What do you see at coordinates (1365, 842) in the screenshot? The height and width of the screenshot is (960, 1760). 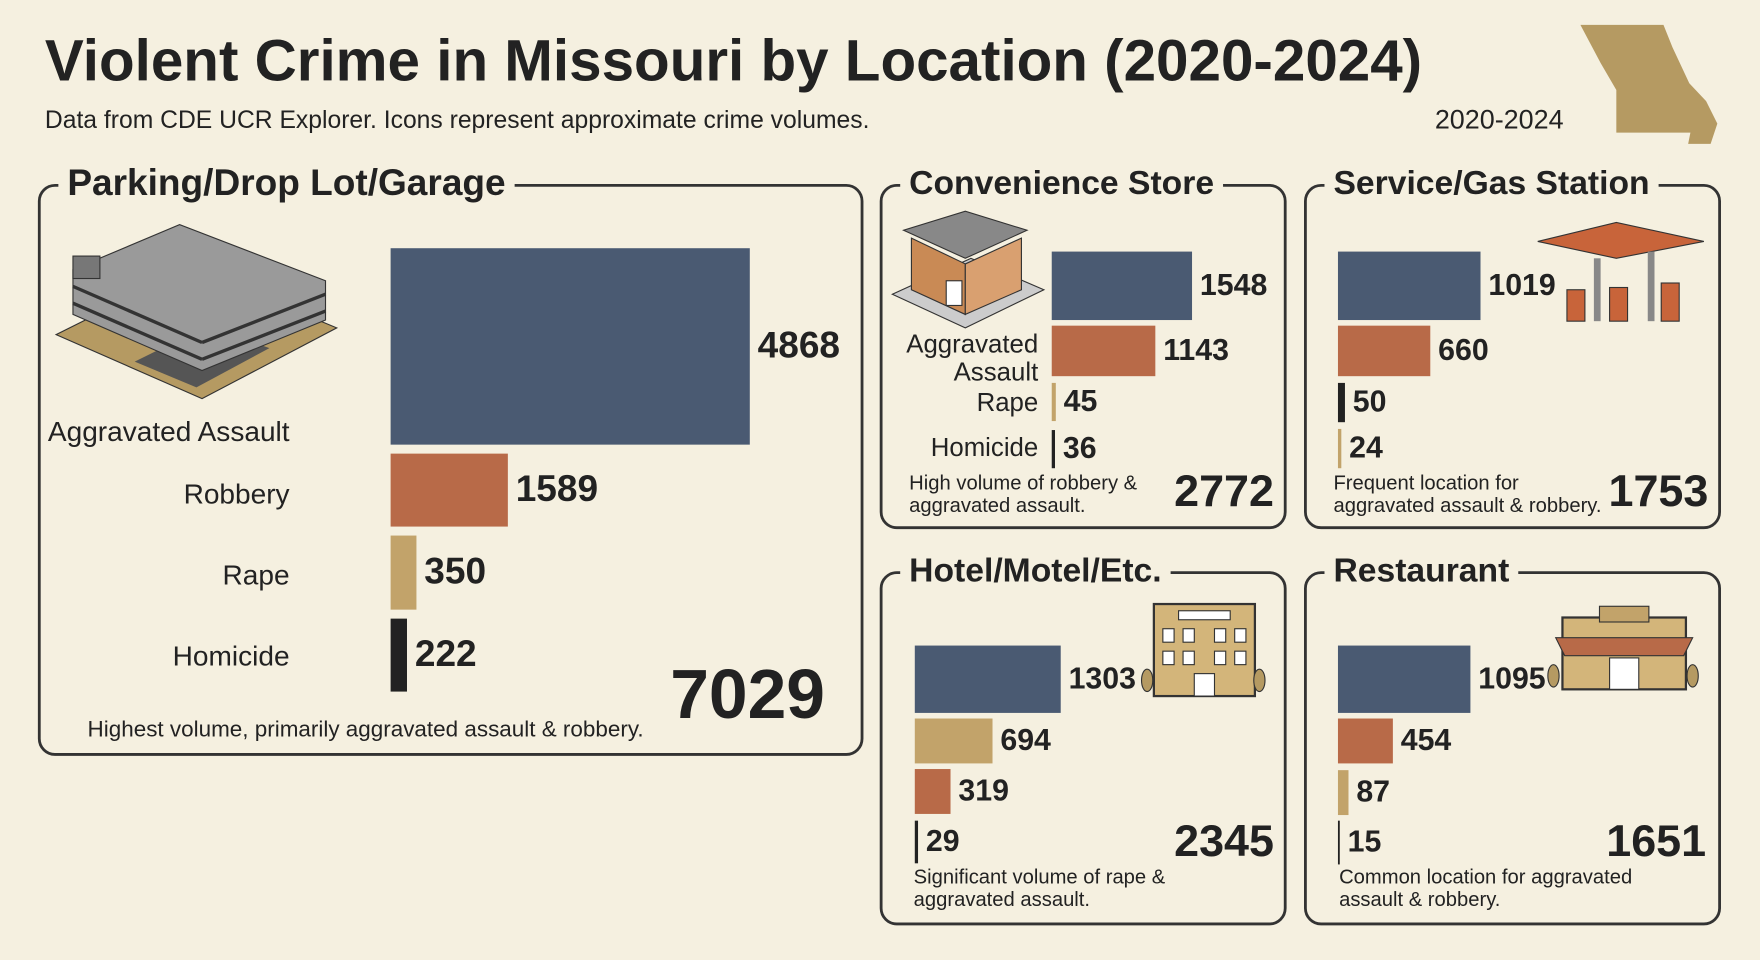 I see `value-label: 15` at bounding box center [1365, 842].